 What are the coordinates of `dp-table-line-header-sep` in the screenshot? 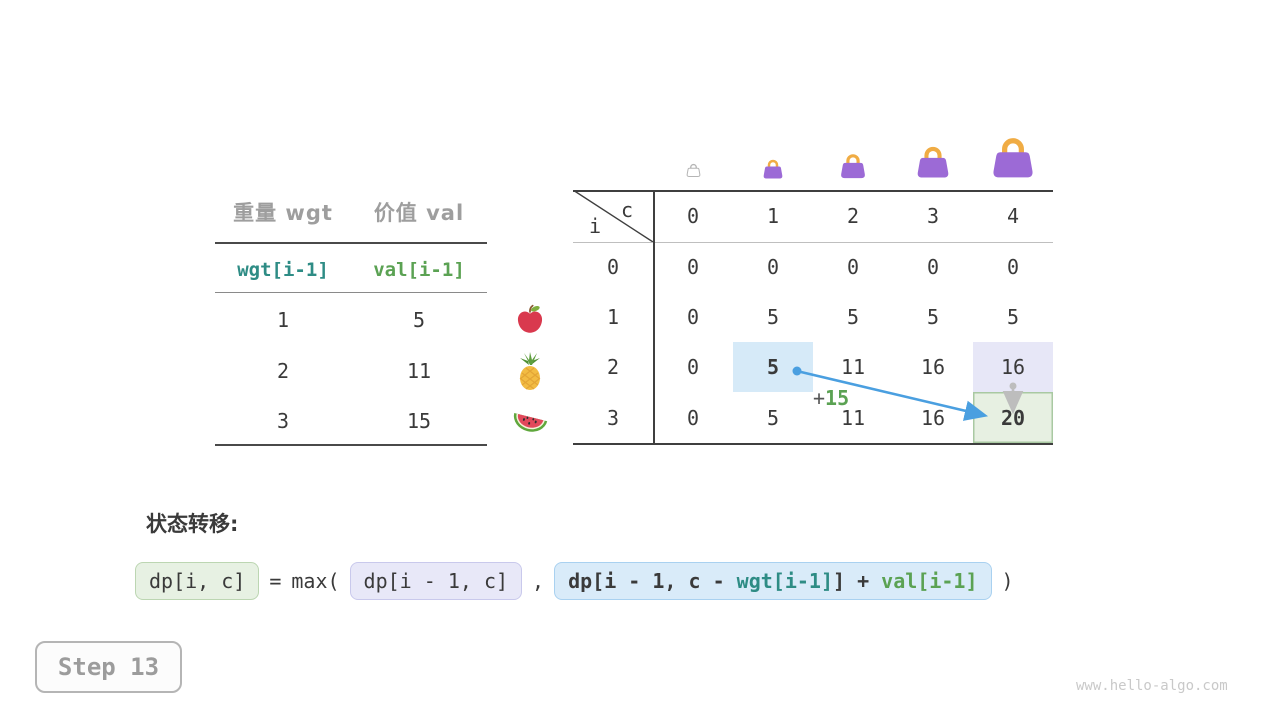 It's located at (813, 242).